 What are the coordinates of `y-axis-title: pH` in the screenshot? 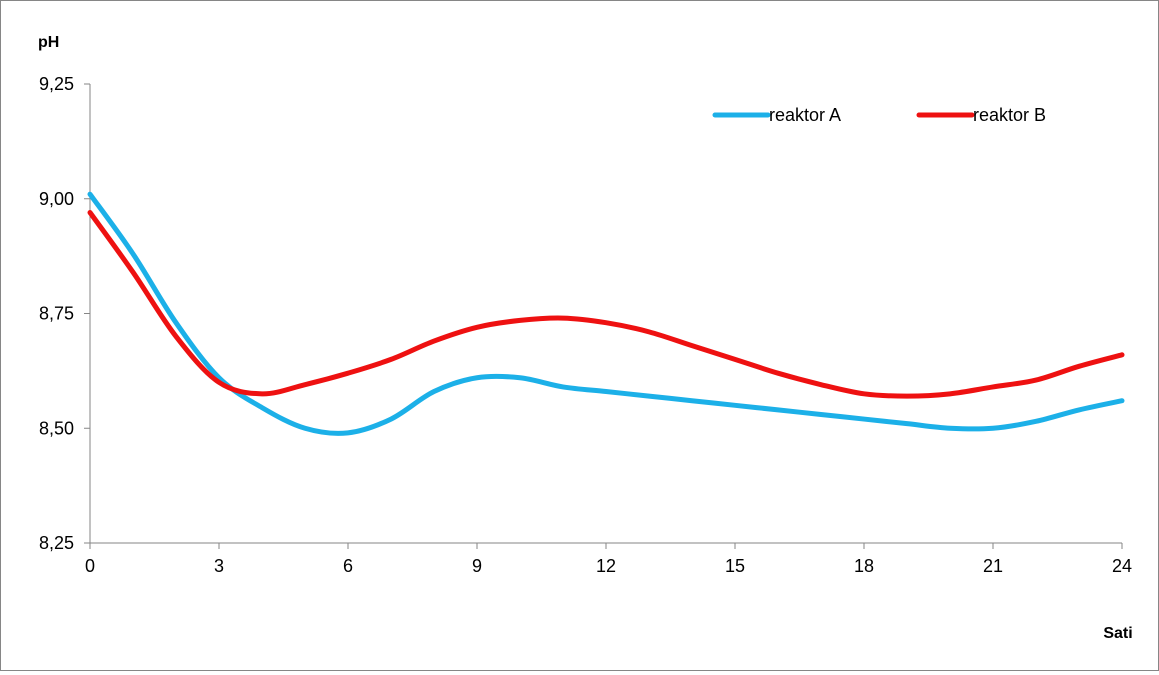 It's located at (48, 42).